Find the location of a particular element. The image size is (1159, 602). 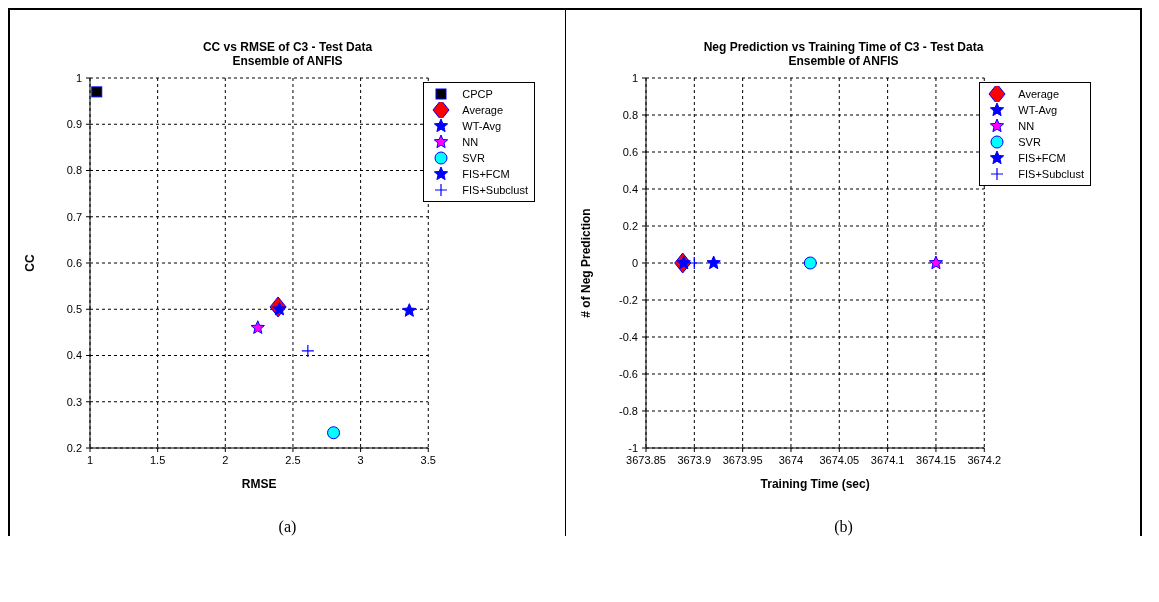

y-tick-label: 0.3 is located at coordinates (74, 401).